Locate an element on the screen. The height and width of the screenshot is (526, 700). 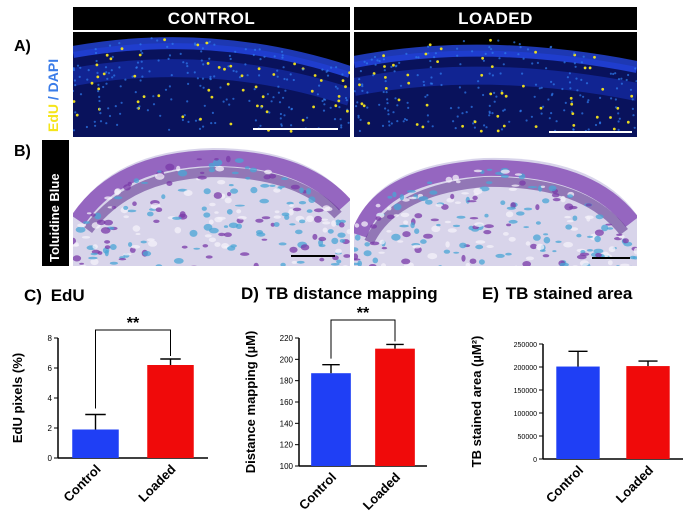
y-tick-label: 100 is located at coordinates (287, 466).